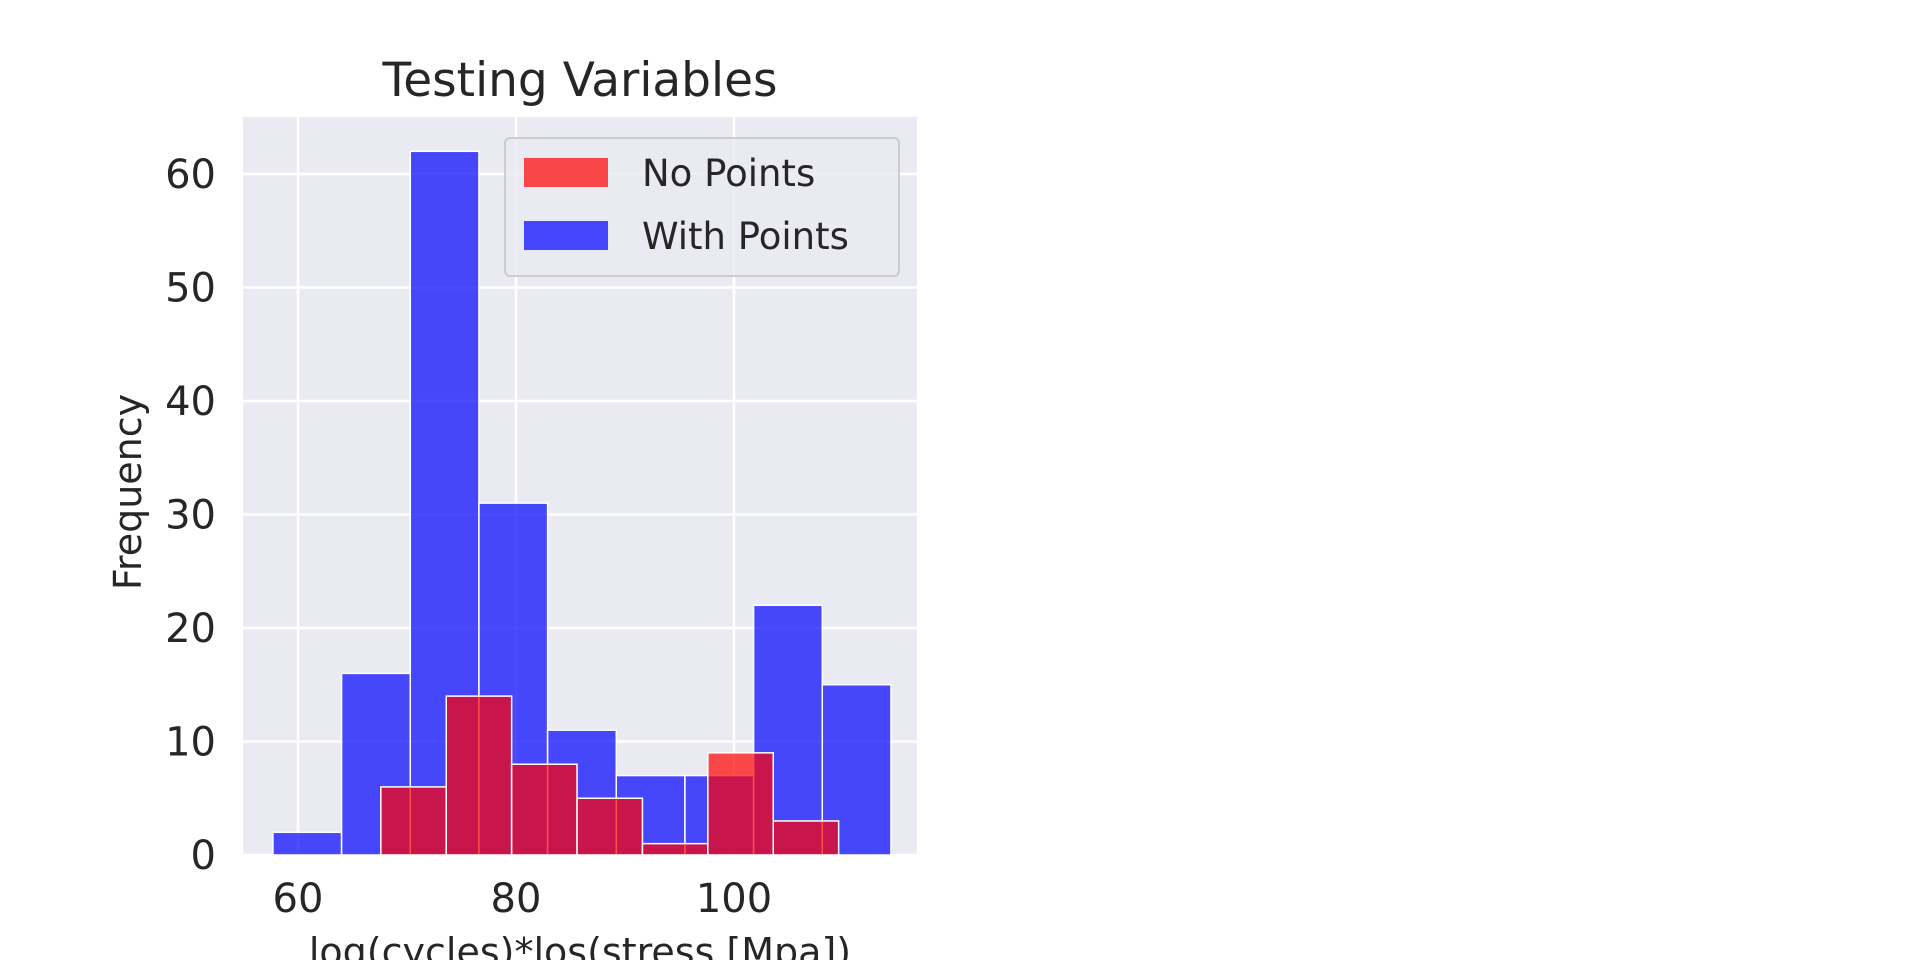 This screenshot has height=965, width=1920. I want to click on legend: No Points With Points, so click(702, 207).